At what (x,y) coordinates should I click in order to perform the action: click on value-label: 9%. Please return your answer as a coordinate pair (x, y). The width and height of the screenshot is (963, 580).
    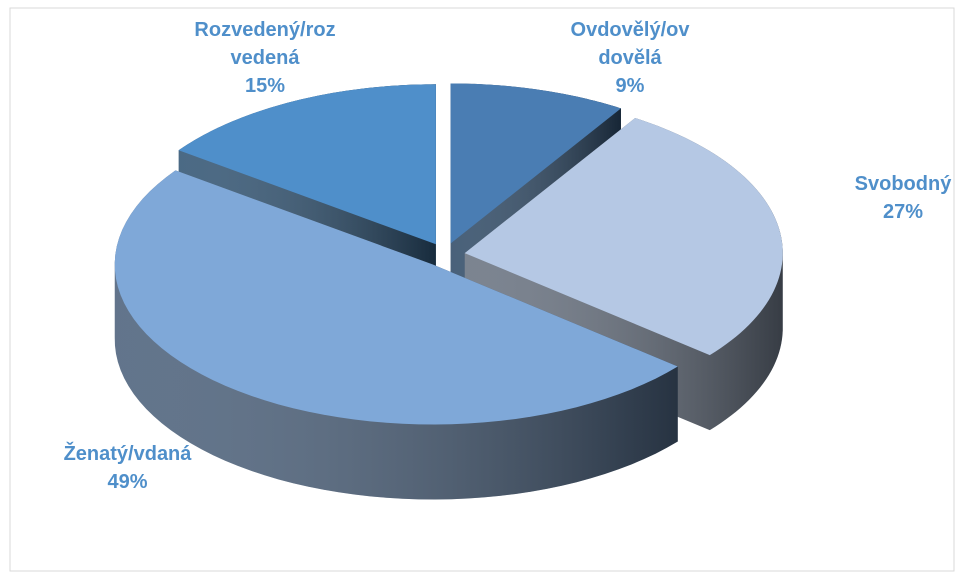
    Looking at the image, I should click on (630, 86).